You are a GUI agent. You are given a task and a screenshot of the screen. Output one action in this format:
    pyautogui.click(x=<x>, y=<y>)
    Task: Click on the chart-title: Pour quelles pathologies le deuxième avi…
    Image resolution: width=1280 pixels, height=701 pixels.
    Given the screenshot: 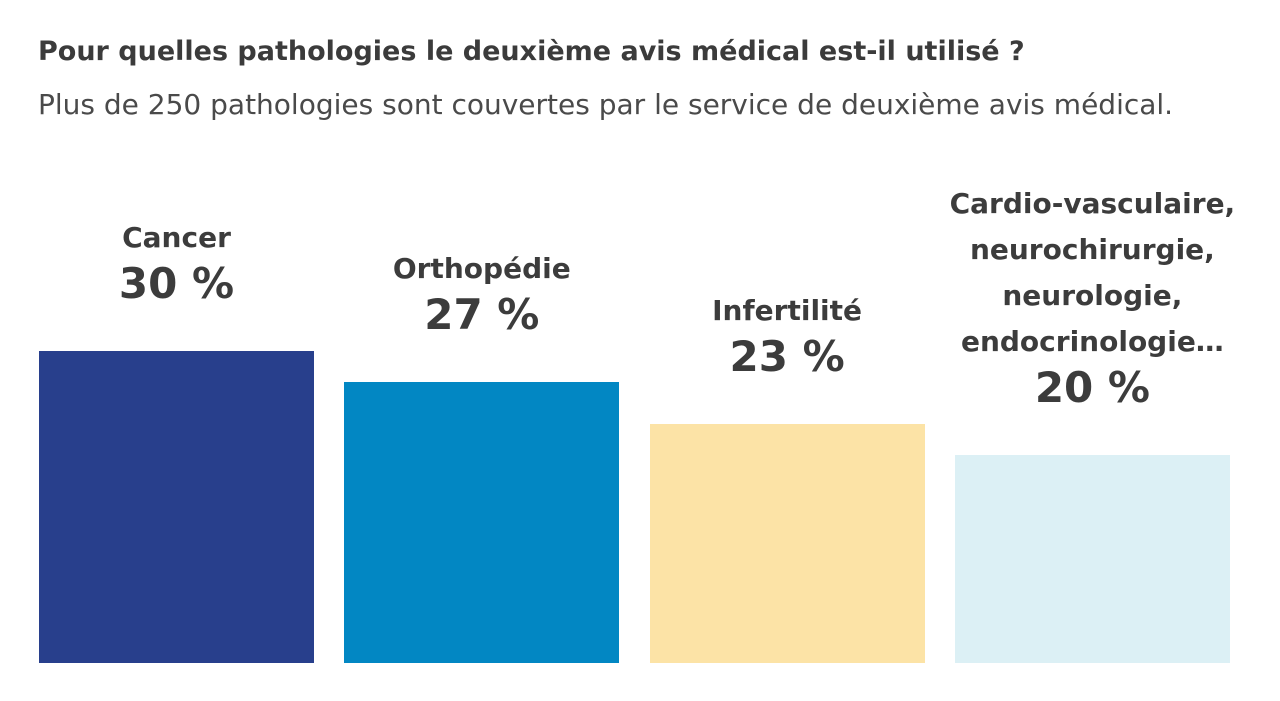 What is the action you would take?
    pyautogui.click(x=531, y=51)
    